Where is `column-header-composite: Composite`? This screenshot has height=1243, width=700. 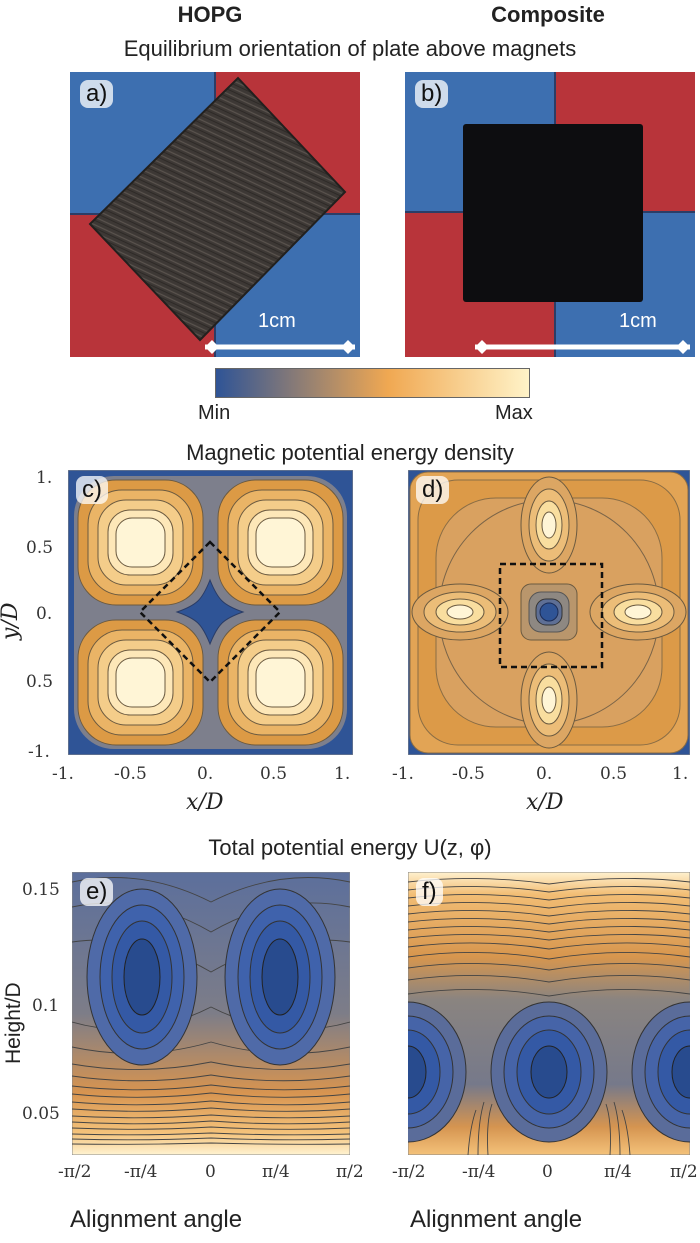
column-header-composite: Composite is located at coordinates (548, 14).